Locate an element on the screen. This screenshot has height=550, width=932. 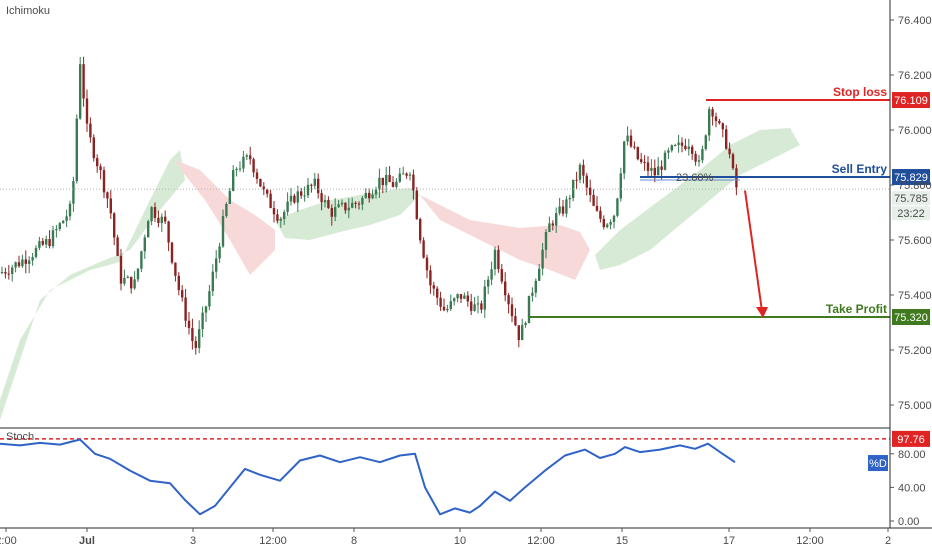
stoch-tick-label: 80.00 is located at coordinates (912, 455).